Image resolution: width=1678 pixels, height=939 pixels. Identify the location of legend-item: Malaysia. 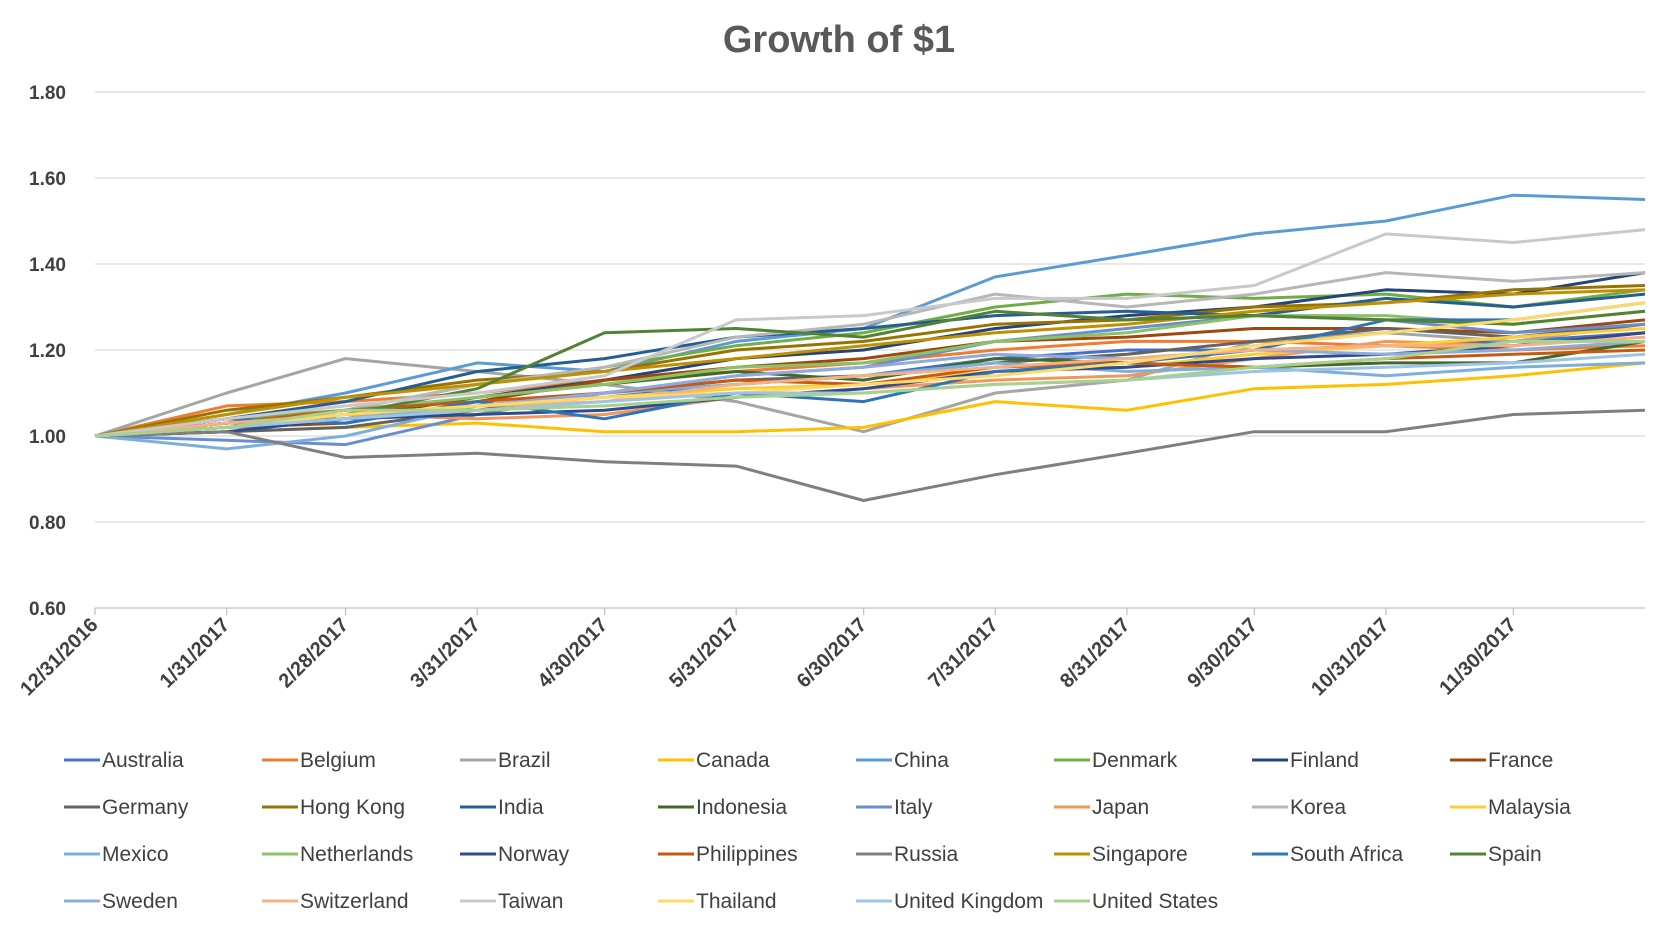
(1510, 807).